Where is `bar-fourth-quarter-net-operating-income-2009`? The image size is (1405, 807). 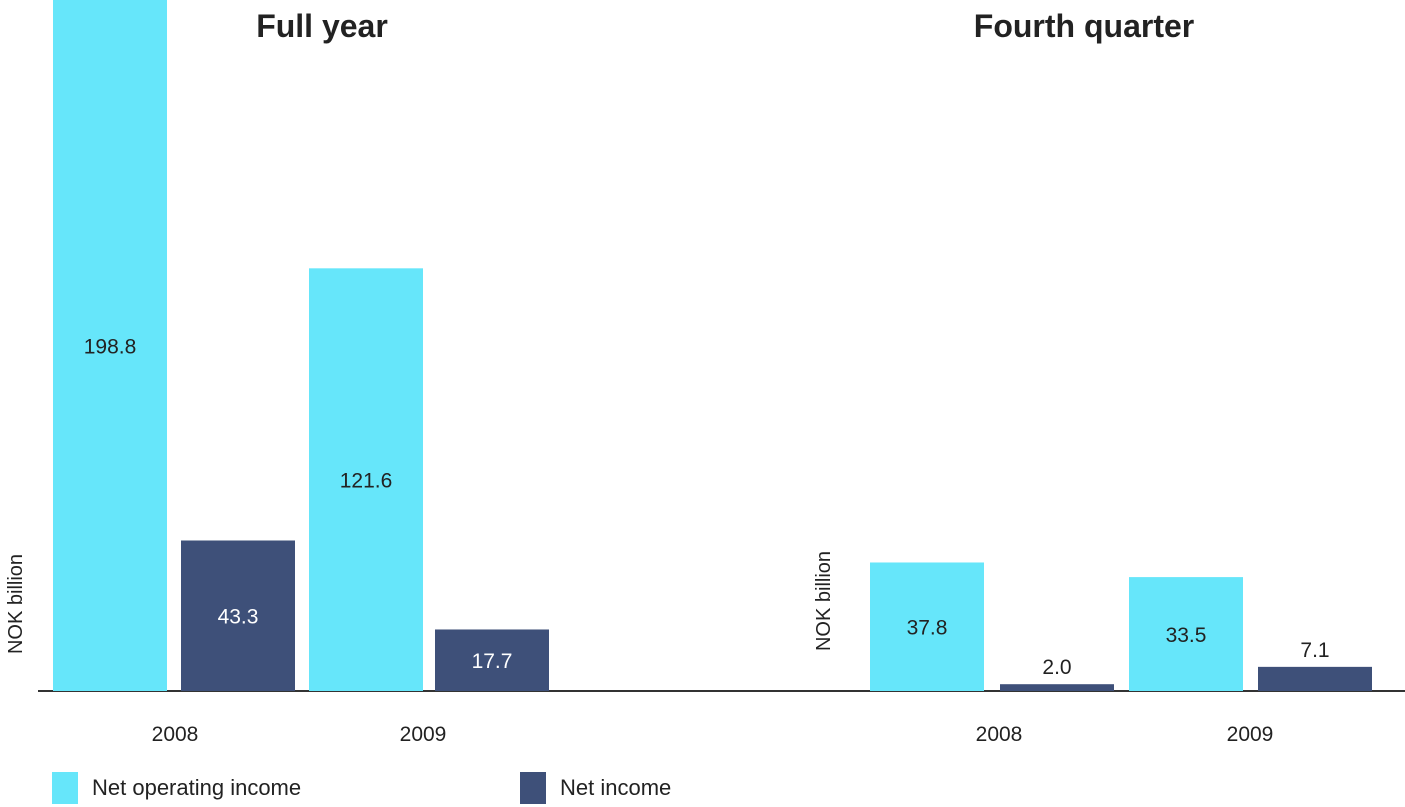
bar-fourth-quarter-net-operating-income-2009 is located at coordinates (1186, 634).